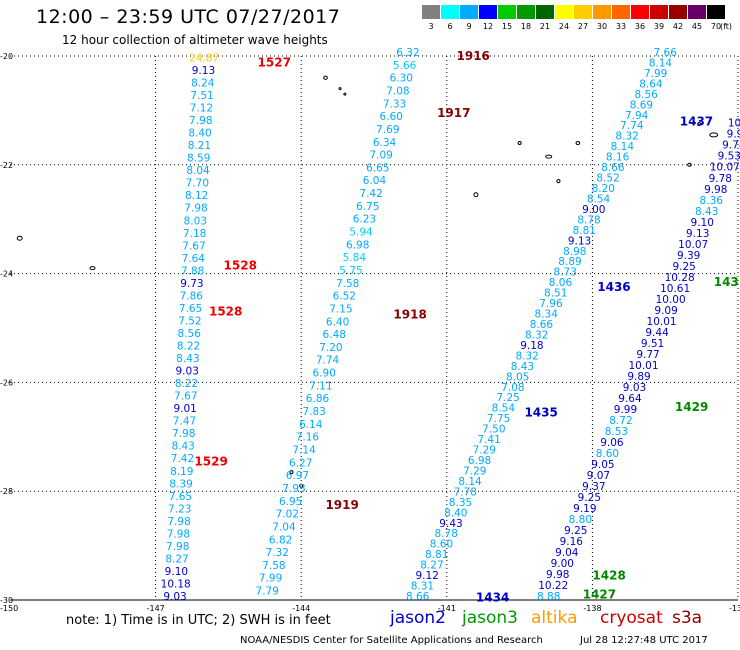  I want to click on swh-value-label: 9.89, so click(638, 377).